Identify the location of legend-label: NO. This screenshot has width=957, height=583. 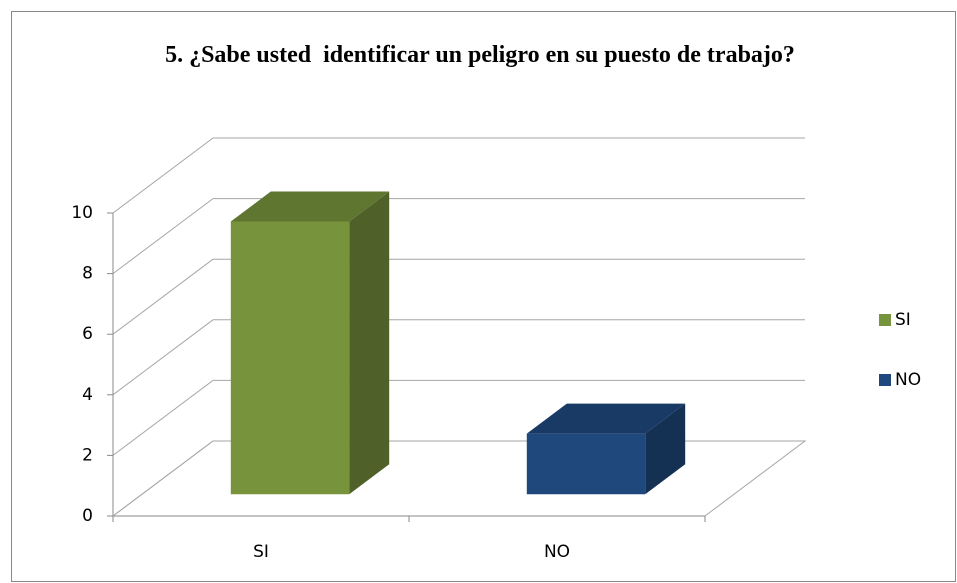
(908, 380).